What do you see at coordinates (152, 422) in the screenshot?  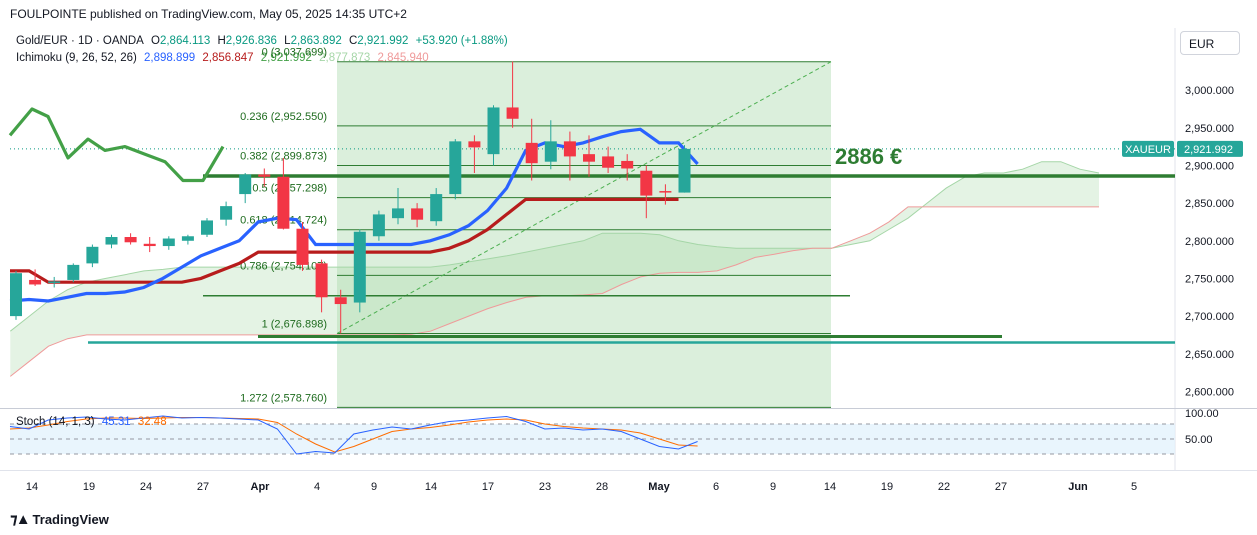 I see `stoch-d-value: 32.48` at bounding box center [152, 422].